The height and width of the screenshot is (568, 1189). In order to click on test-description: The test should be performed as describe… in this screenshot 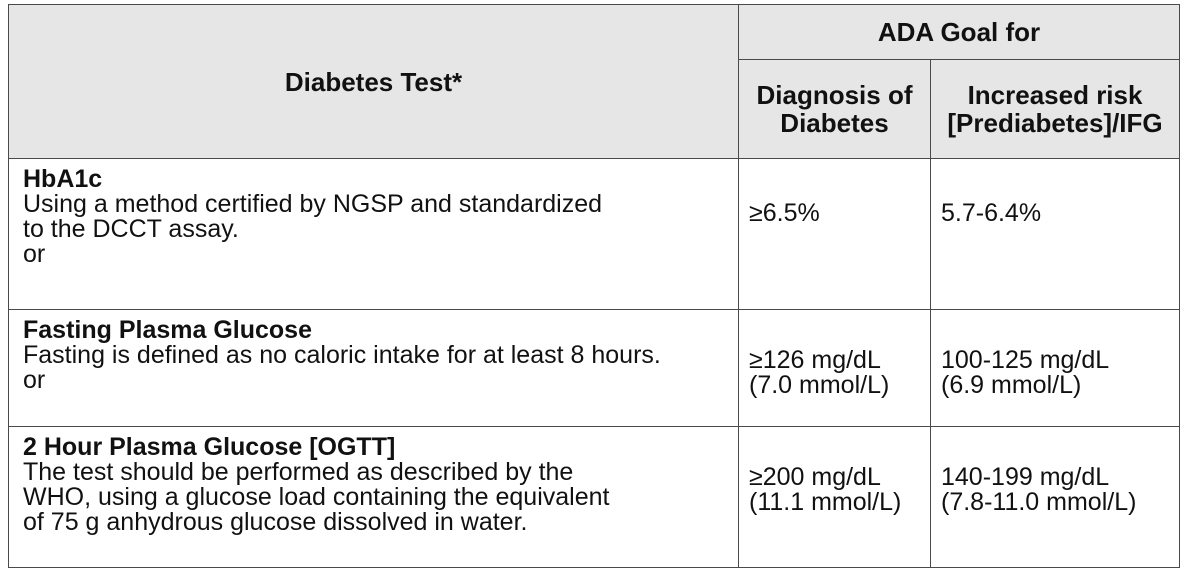, I will do `click(316, 497)`.